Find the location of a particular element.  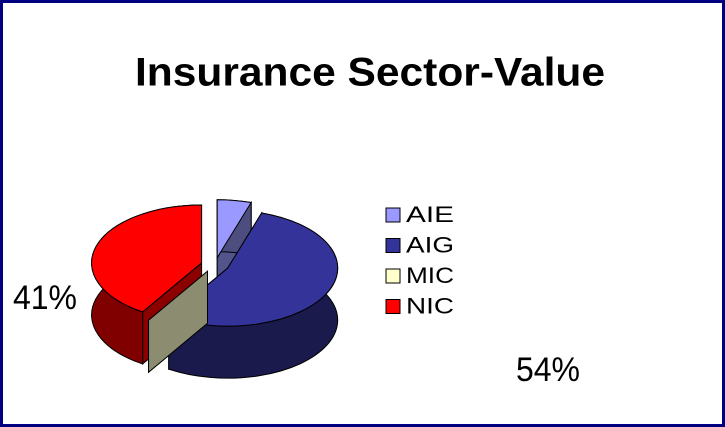

chart-title: Insurance Sector-Value is located at coordinates (370, 73).